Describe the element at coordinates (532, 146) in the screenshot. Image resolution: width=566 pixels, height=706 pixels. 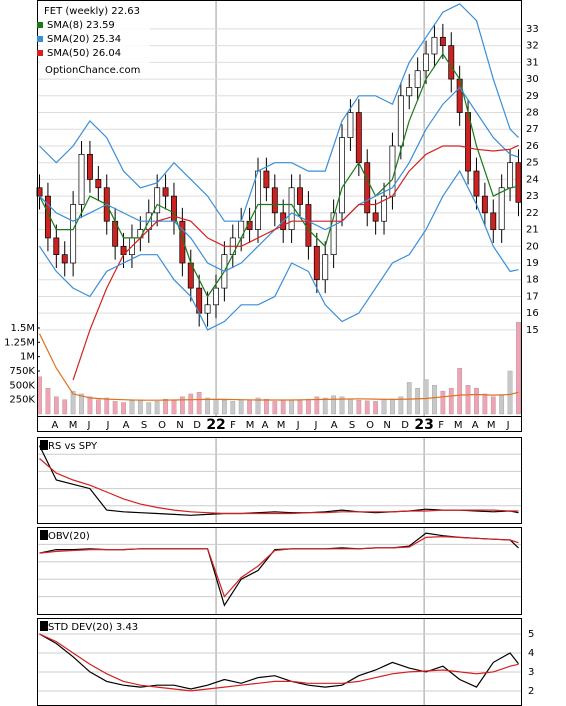
I see `y-tick-label: 26` at that location.